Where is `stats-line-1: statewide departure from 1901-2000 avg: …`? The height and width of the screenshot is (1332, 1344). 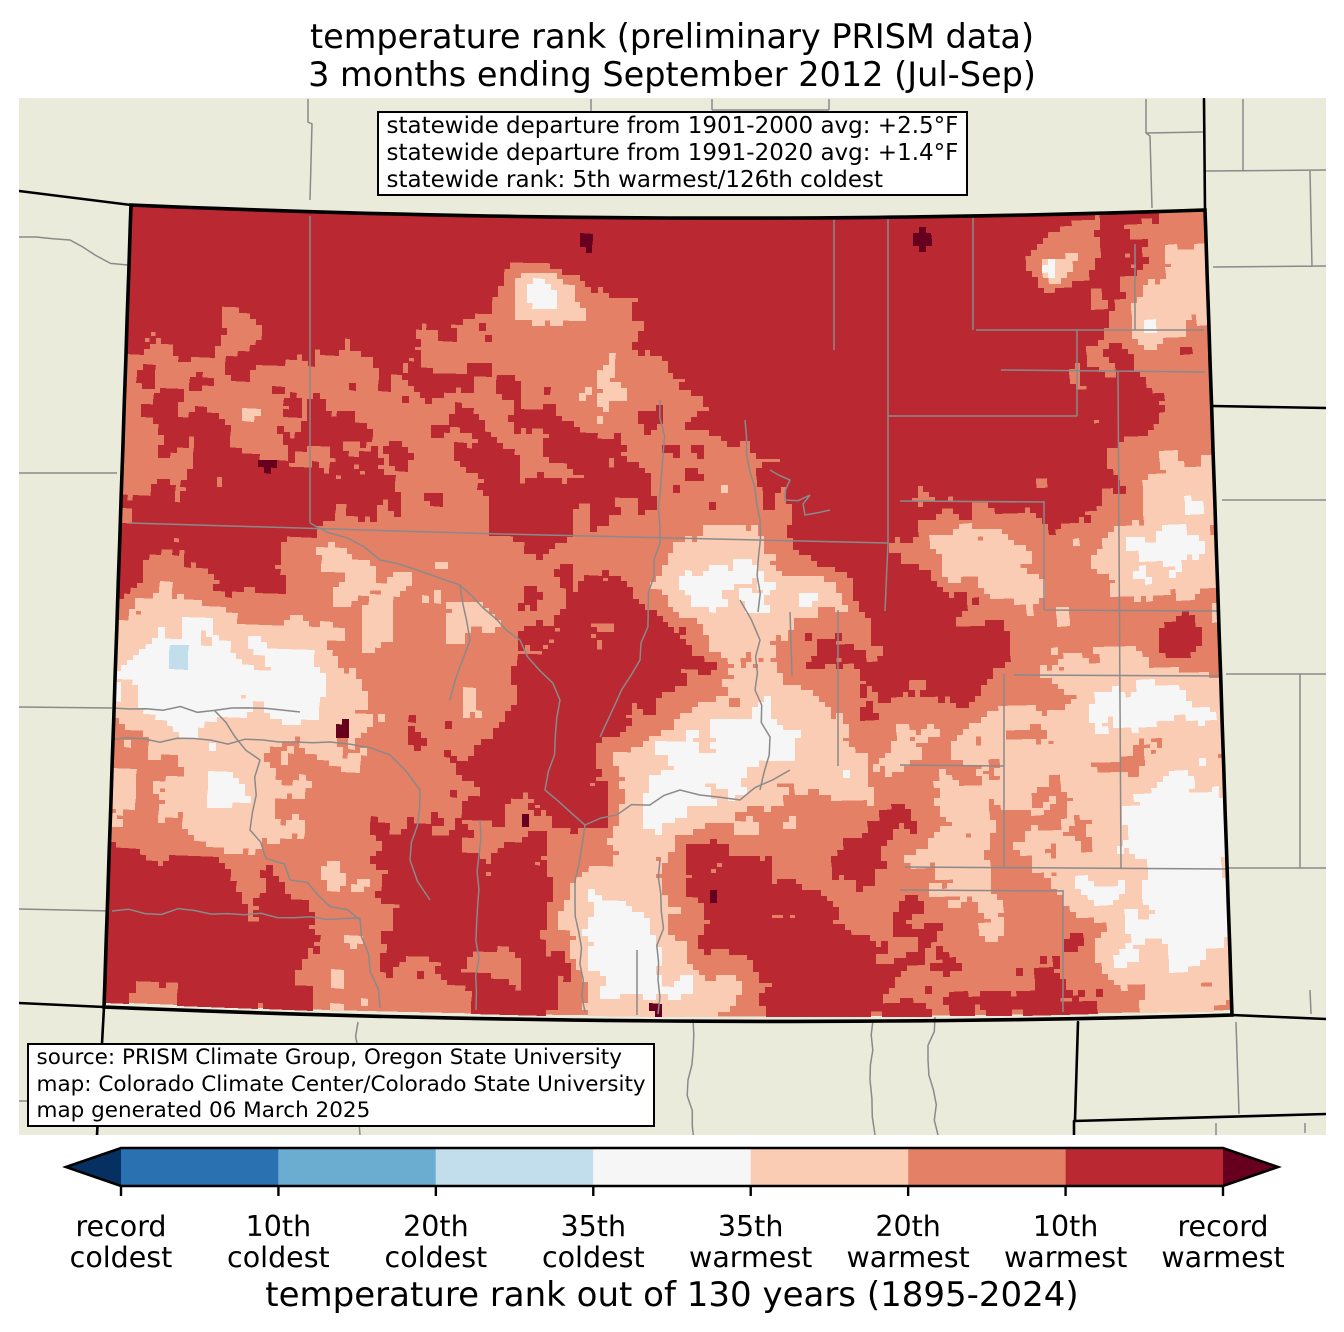
stats-line-1: statewide departure from 1901-2000 avg: … is located at coordinates (672, 126).